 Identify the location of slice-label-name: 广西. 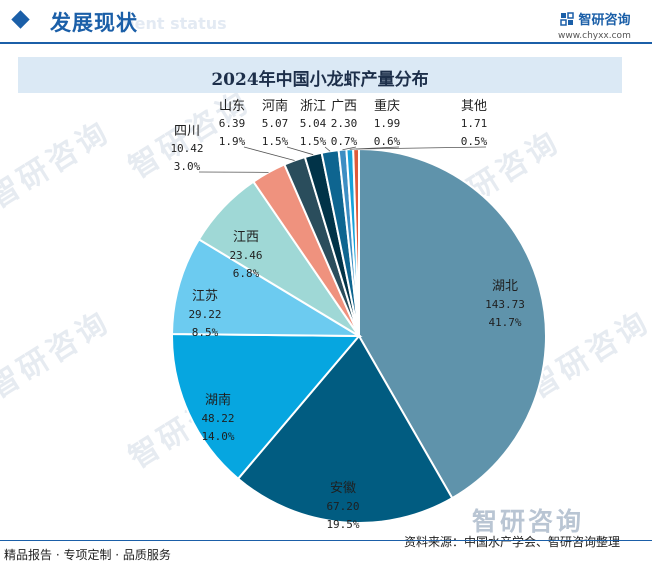
(344, 106).